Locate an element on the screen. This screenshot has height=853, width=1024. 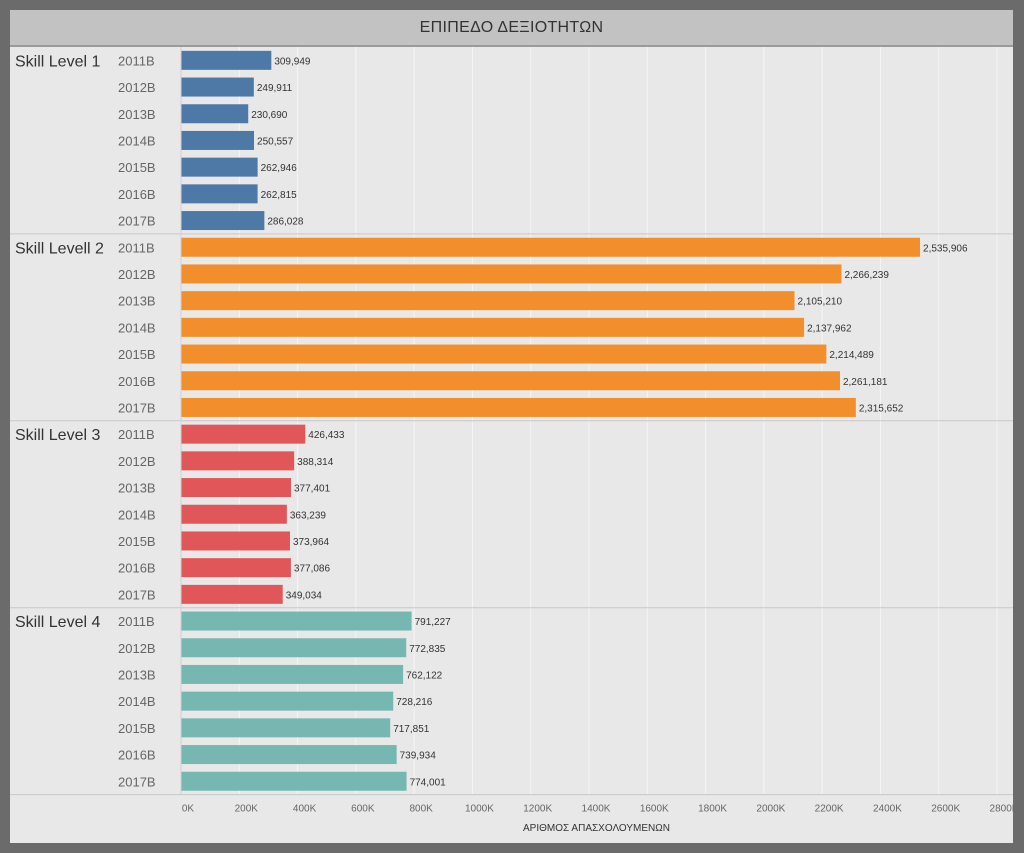
x-tick-label: 1000K is located at coordinates (479, 809).